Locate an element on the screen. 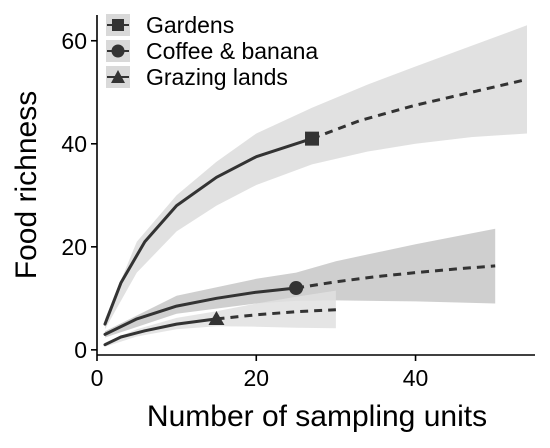 The height and width of the screenshot is (448, 550). y-tick-label: 0 is located at coordinates (80, 350).